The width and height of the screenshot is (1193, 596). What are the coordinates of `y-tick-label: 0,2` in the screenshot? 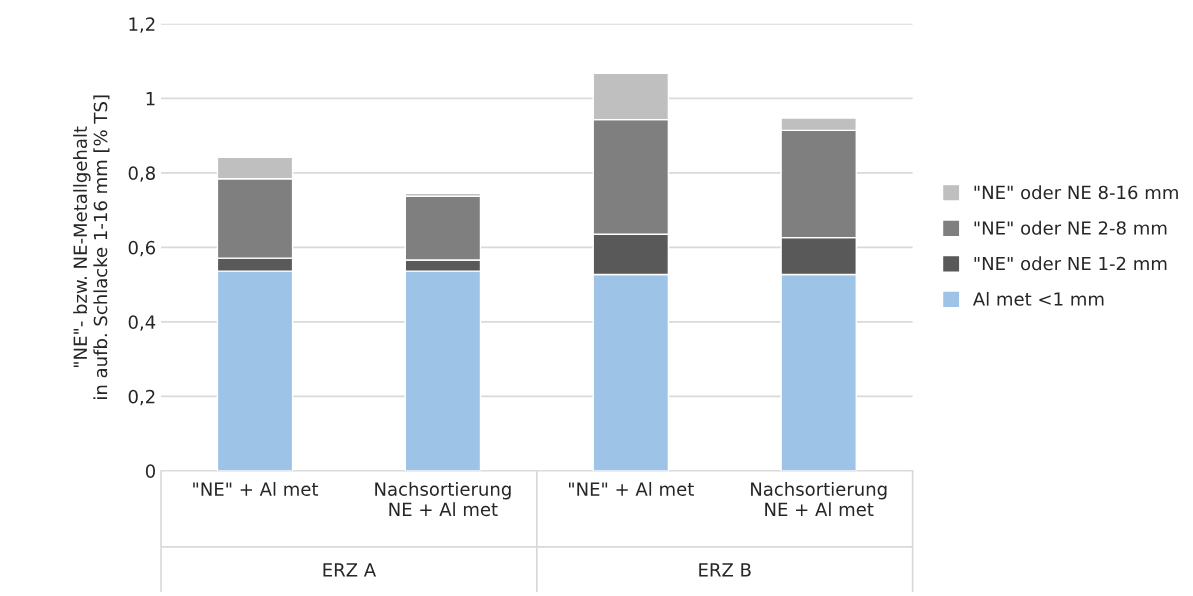 It's located at (141, 397).